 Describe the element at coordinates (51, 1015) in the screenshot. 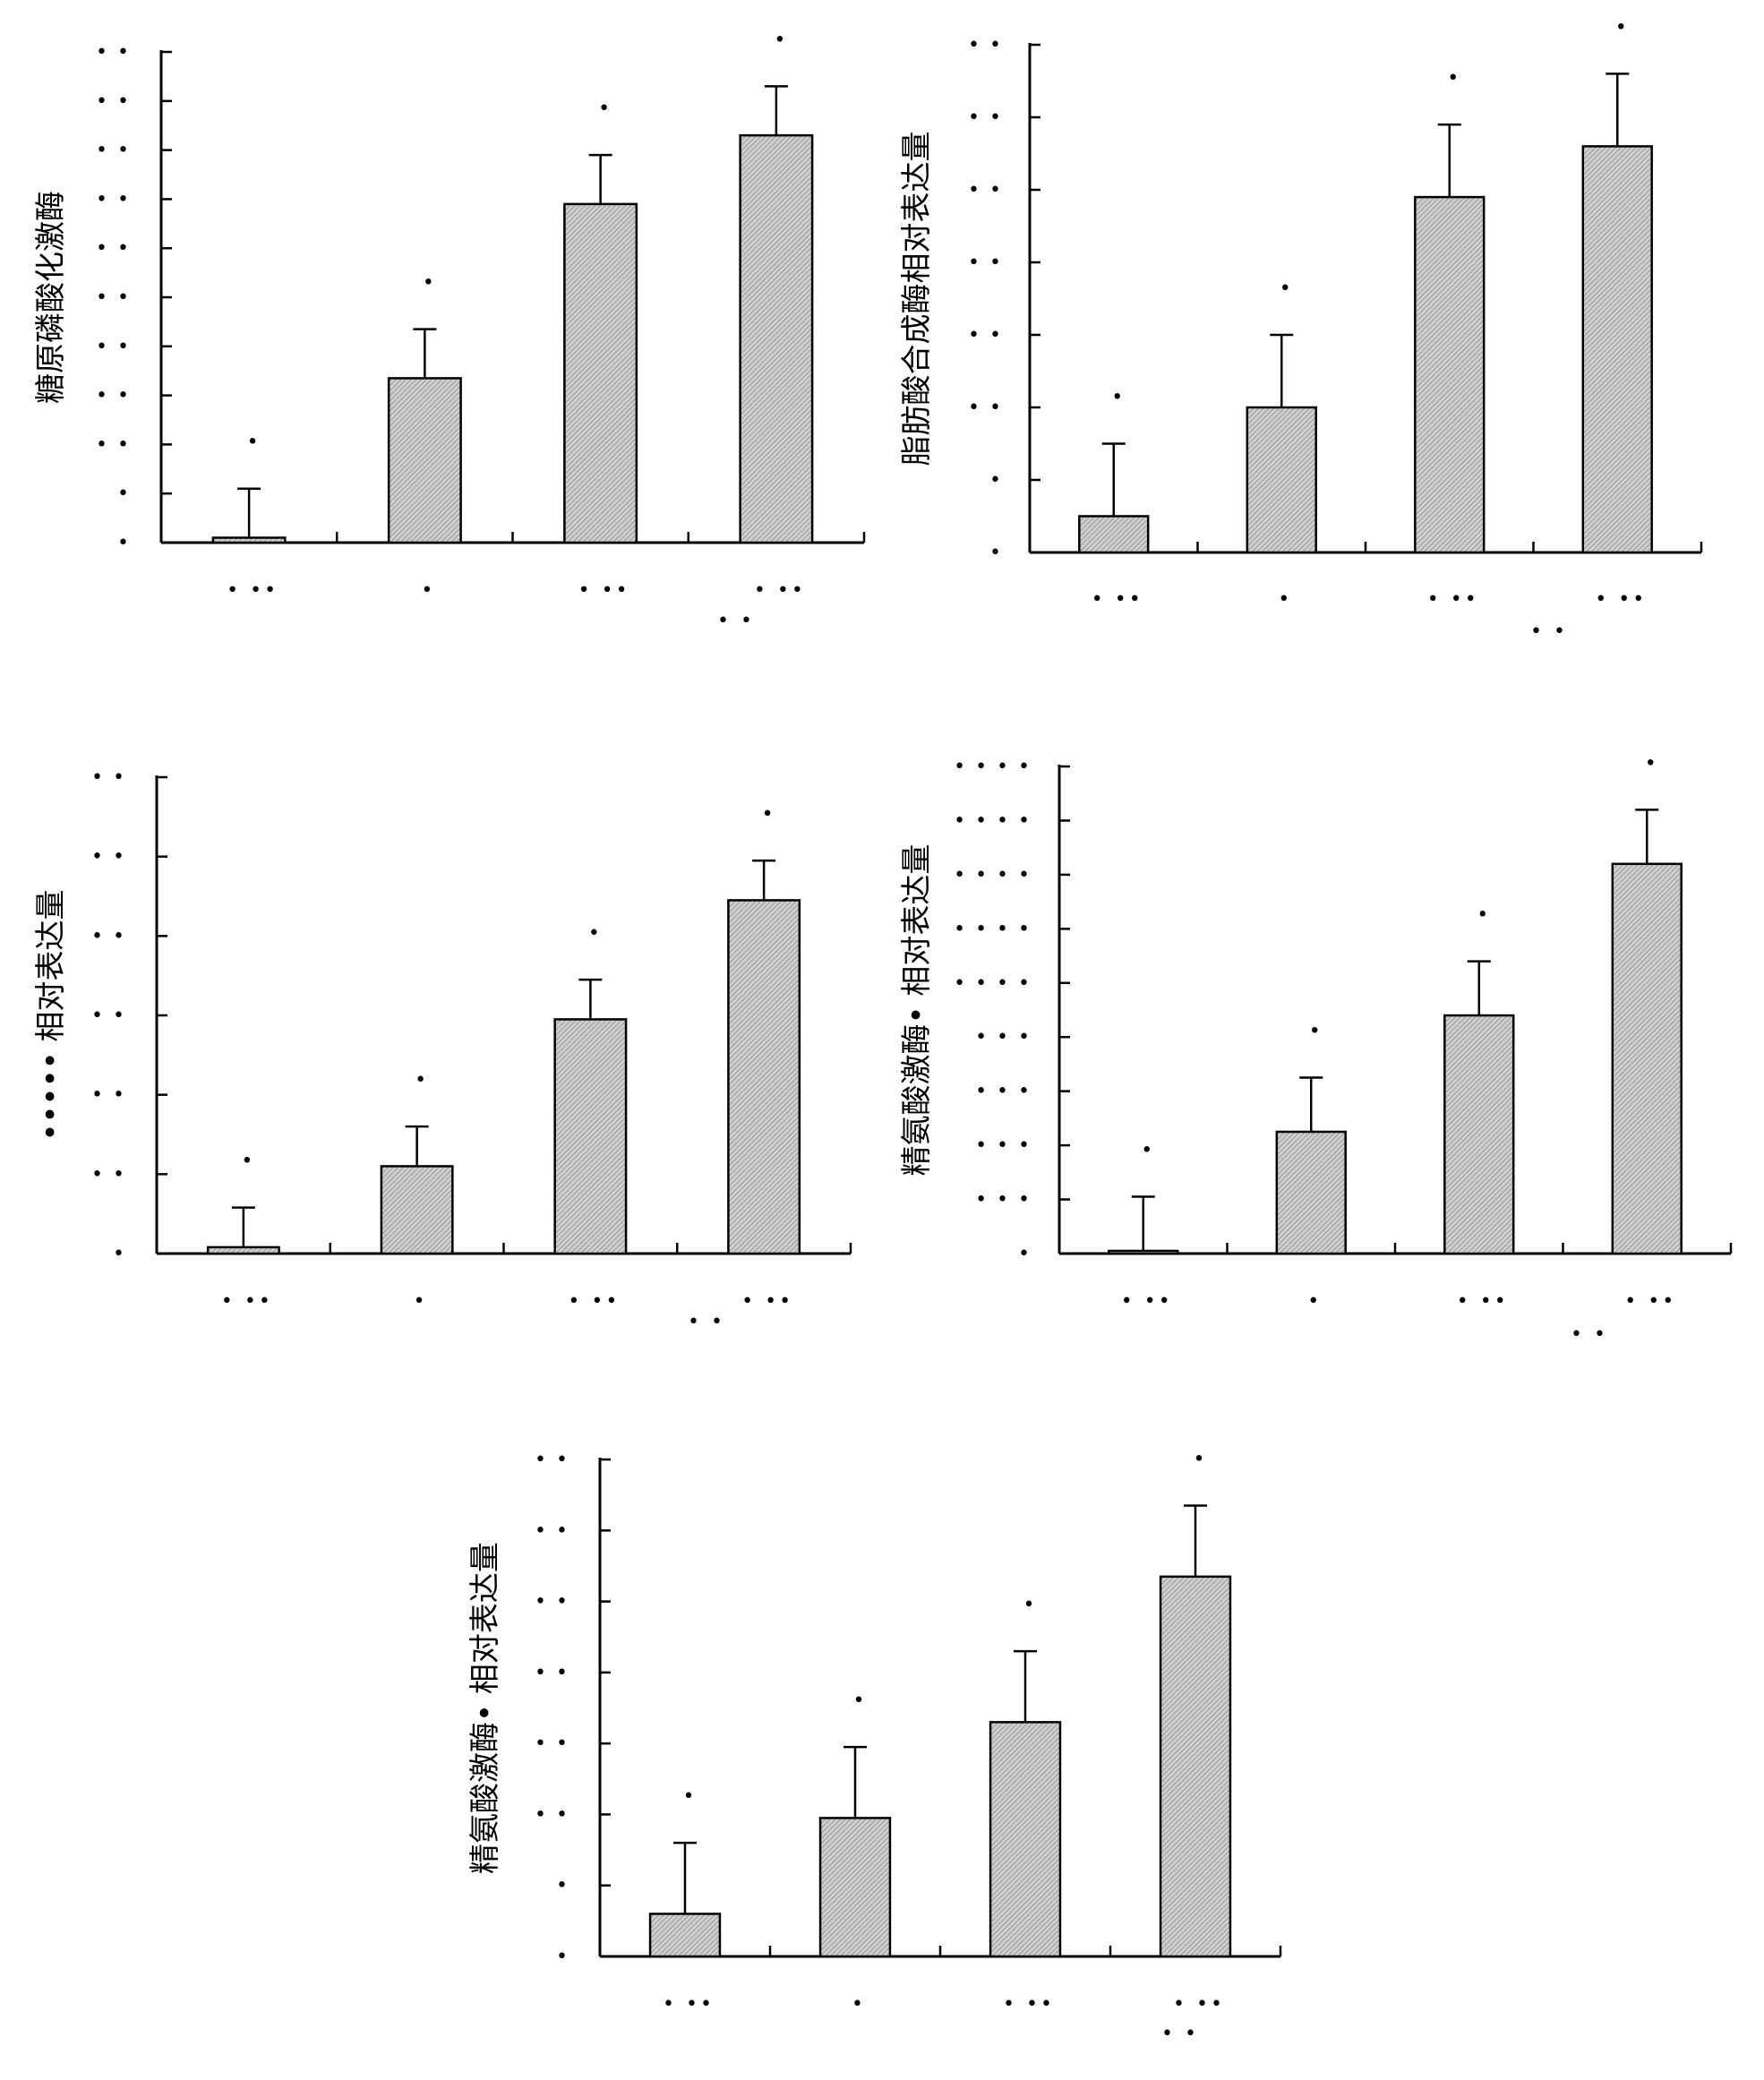

I see `y-axis-label: ••••• 相对表达量` at that location.